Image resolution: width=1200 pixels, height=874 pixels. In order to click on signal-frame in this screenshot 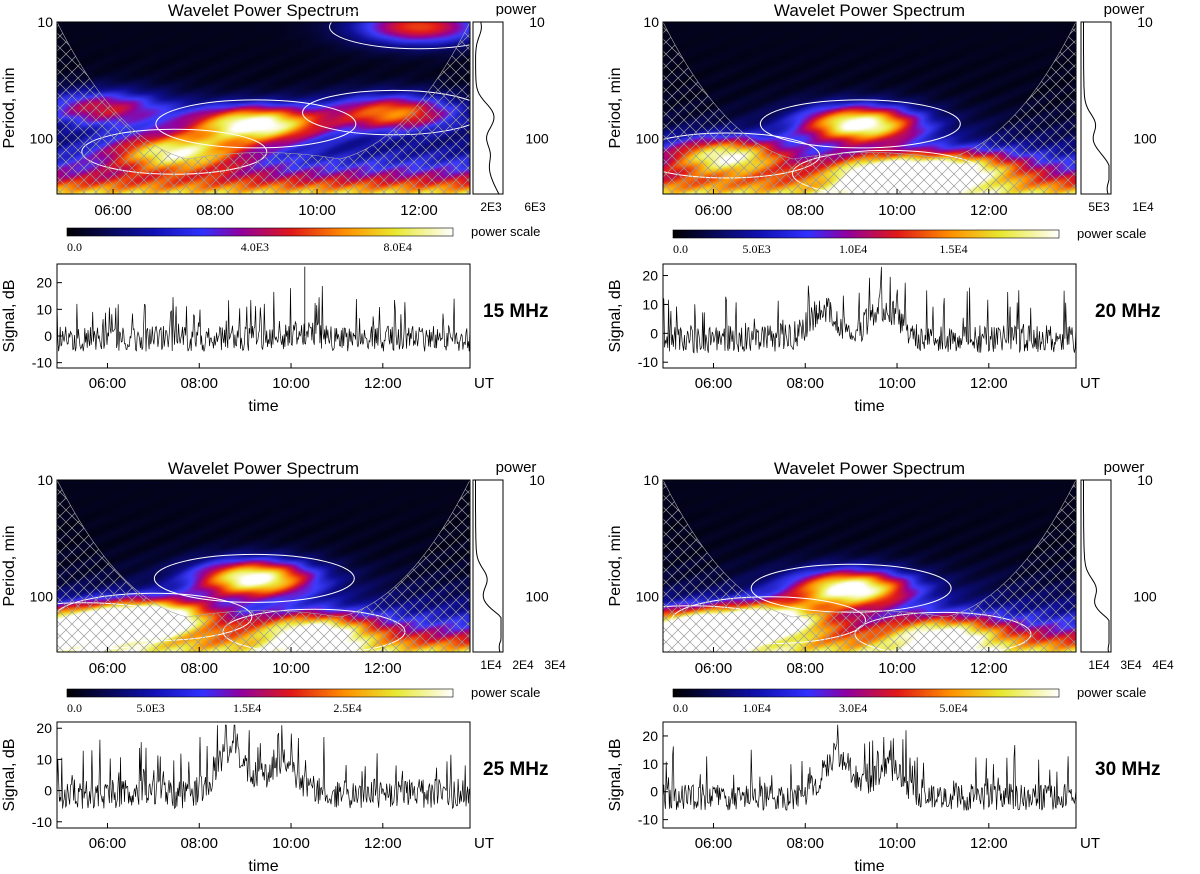, I will do `click(263, 316)`.